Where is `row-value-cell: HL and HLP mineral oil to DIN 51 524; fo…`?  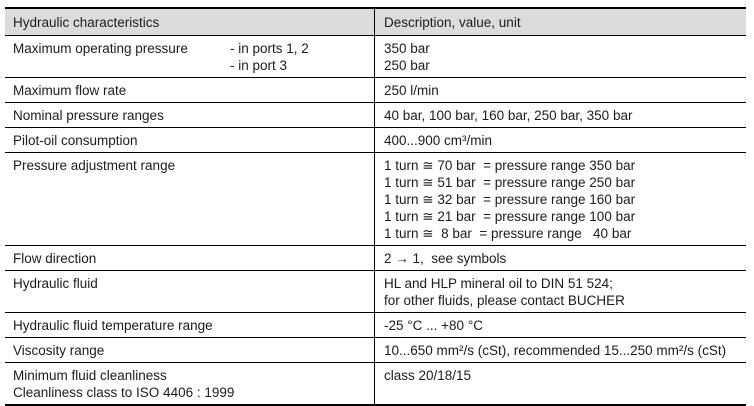 row-value-cell: HL and HLP mineral oil to DIN 51 524; fo… is located at coordinates (560, 291).